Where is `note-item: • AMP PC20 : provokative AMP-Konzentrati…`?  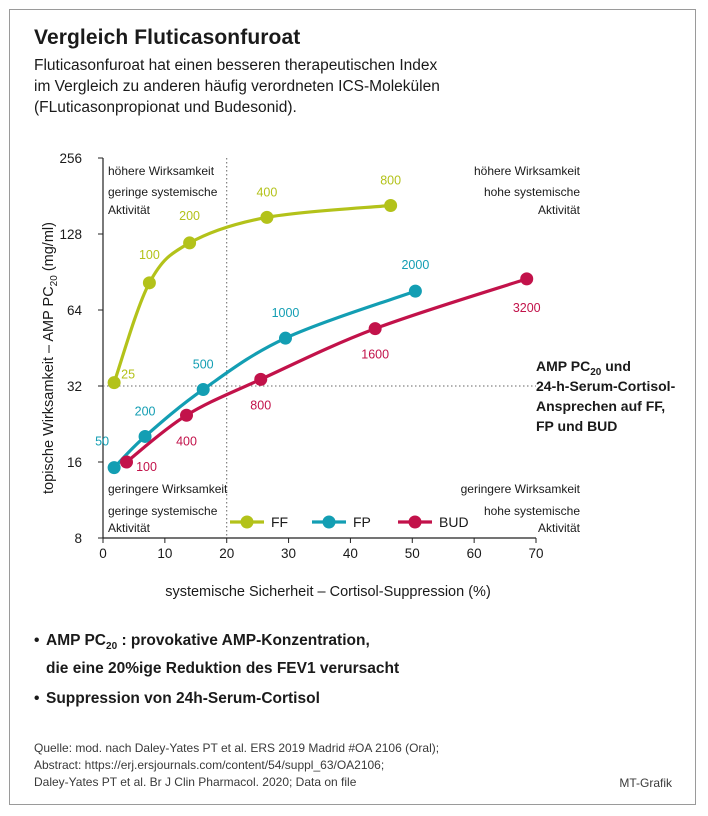
note-item: • AMP PC20 : provokative AMP-Konzentrati… is located at coordinates (216, 655).